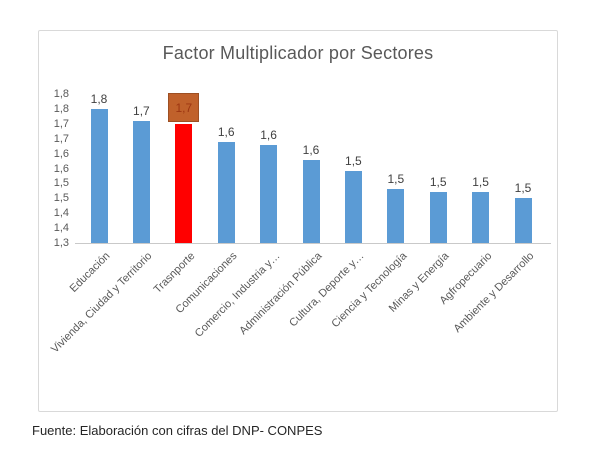 The height and width of the screenshot is (455, 600). What do you see at coordinates (61, 243) in the screenshot?
I see `y-axis-tick-label: 1,3` at bounding box center [61, 243].